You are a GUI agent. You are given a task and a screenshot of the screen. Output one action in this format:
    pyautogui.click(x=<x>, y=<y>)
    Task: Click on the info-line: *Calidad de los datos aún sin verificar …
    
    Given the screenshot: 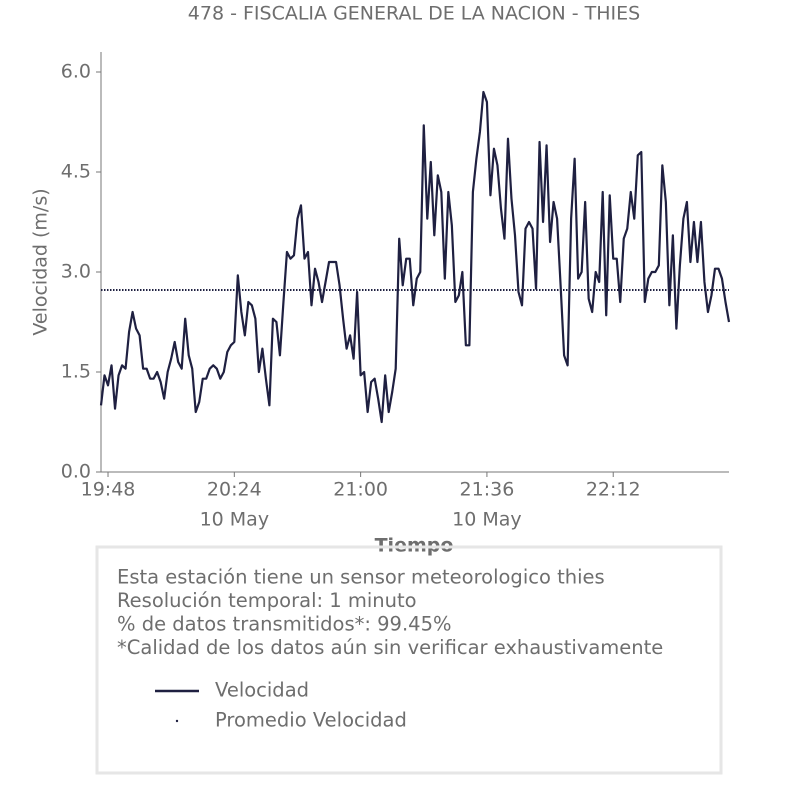 What is the action you would take?
    pyautogui.click(x=390, y=647)
    